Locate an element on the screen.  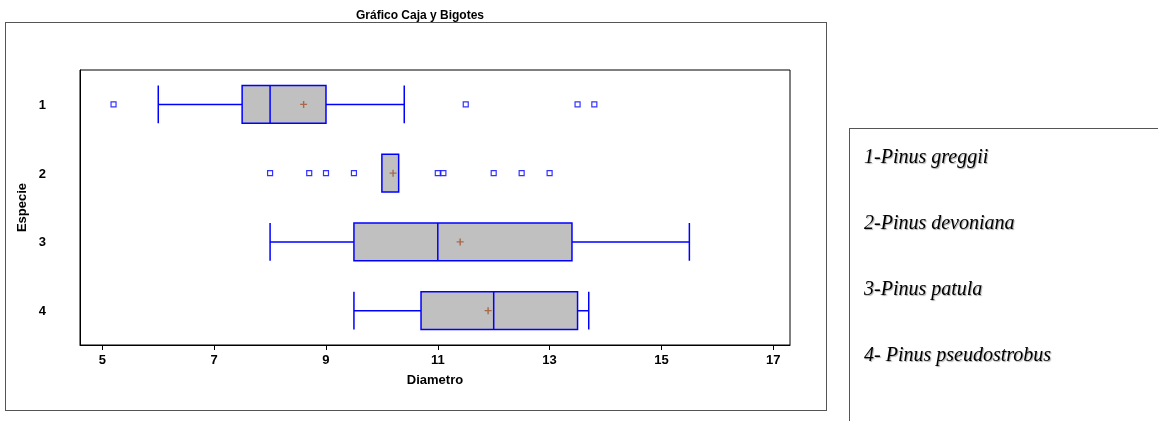
x-tick-label: 5 is located at coordinates (102, 359).